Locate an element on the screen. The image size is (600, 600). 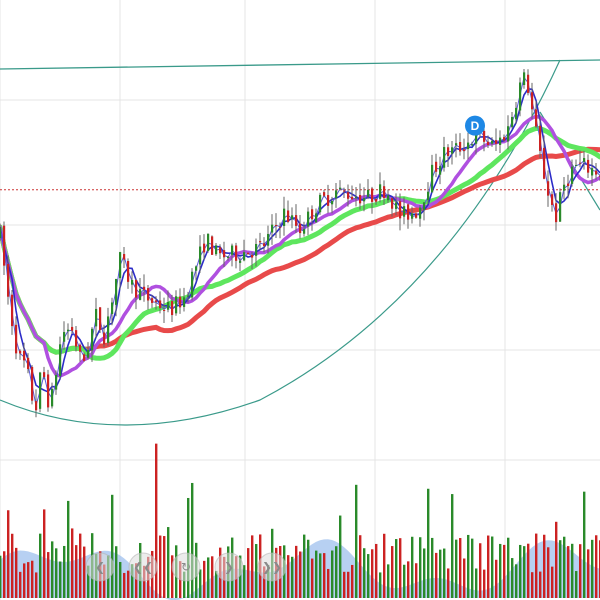
first-icon-bg is located at coordinates (143, 567).